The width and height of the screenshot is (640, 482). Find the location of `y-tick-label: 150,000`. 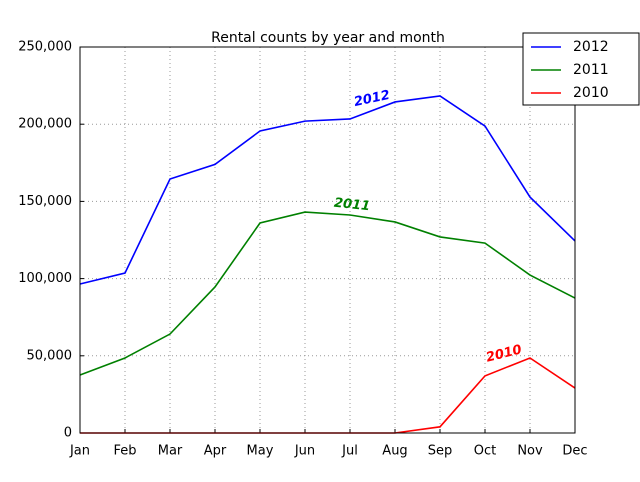

y-tick-label: 150,000 is located at coordinates (45, 201).